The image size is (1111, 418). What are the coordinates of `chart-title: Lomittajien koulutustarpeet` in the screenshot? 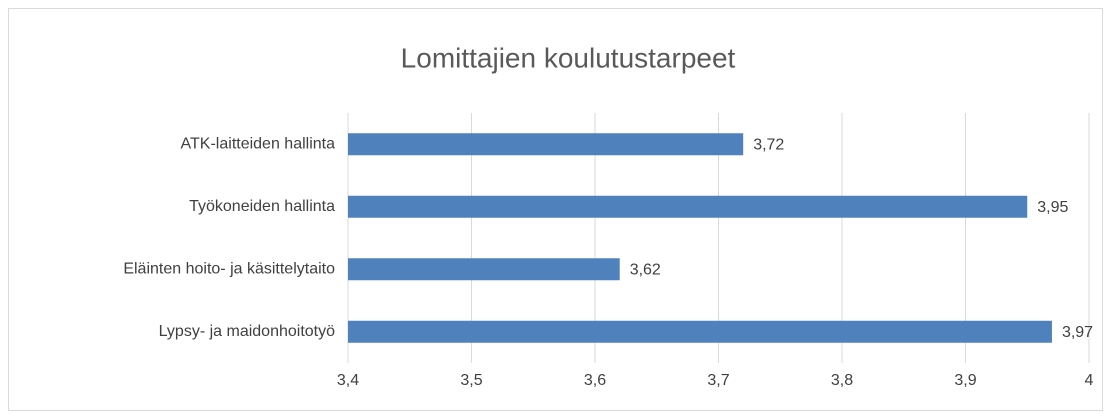 It's located at (568, 57).